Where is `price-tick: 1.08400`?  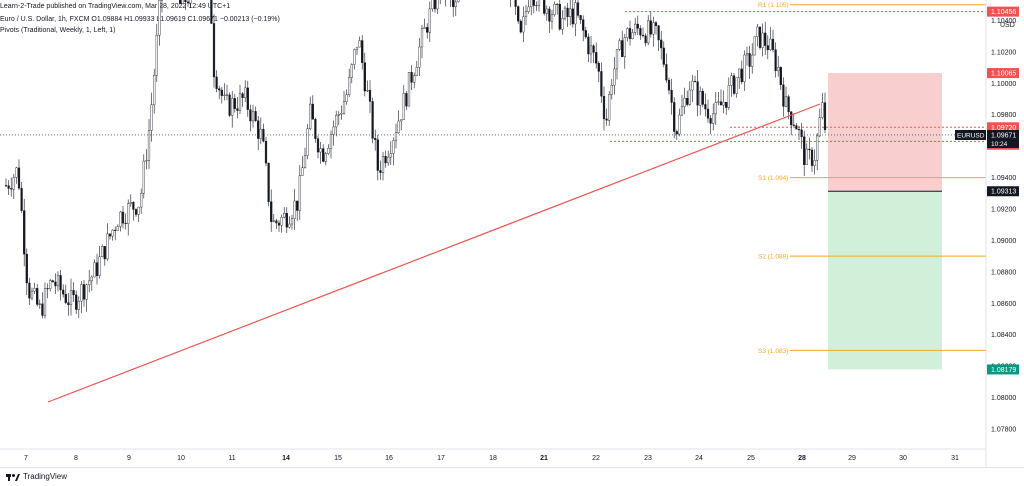 price-tick: 1.08400 is located at coordinates (1003, 335).